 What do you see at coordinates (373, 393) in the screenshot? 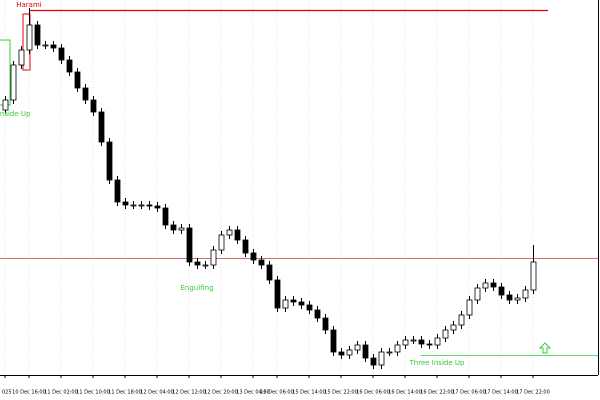
I see `x-tick-label: 16 Dec 06:00` at bounding box center [373, 393].